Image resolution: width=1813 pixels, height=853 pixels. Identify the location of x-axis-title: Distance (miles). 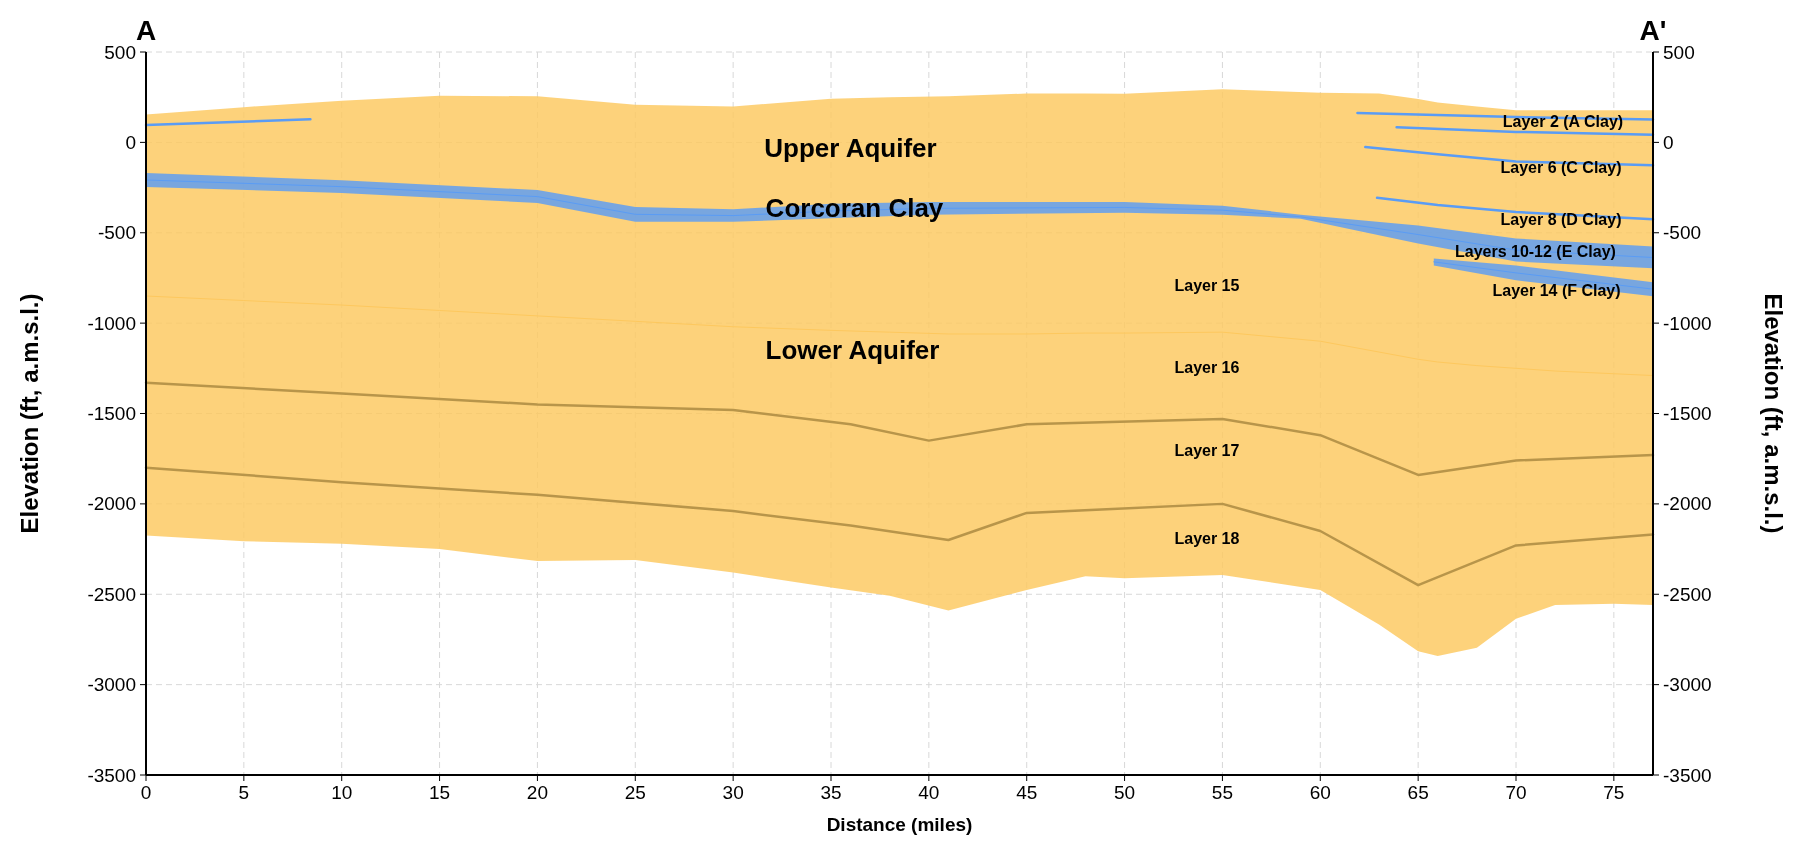
(899, 824).